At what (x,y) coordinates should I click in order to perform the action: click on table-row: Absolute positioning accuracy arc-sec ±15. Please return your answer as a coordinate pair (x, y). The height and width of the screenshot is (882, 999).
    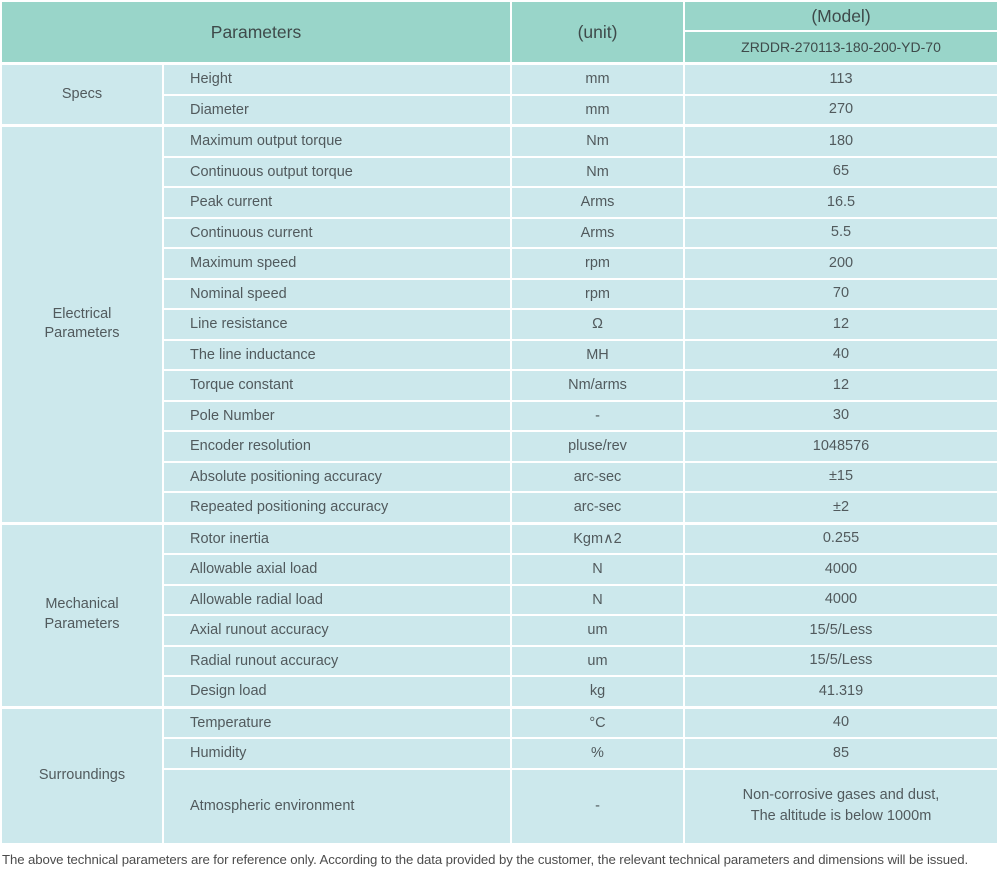
    Looking at the image, I should click on (580, 476).